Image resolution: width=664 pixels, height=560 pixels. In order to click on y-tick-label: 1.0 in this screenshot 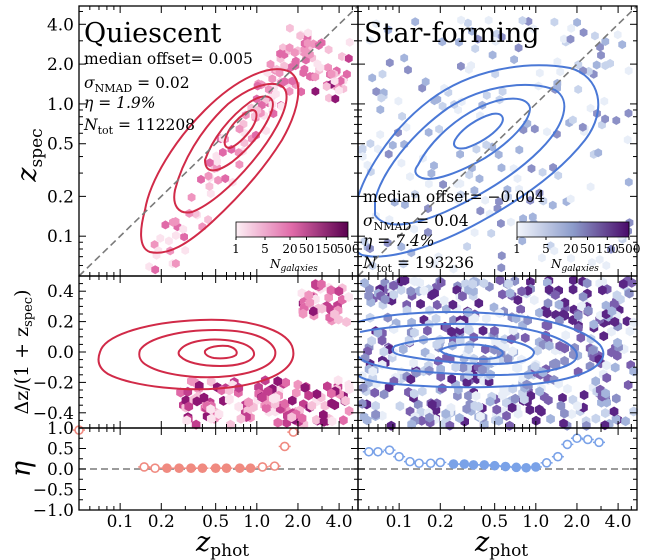, I will do `click(60, 429)`.